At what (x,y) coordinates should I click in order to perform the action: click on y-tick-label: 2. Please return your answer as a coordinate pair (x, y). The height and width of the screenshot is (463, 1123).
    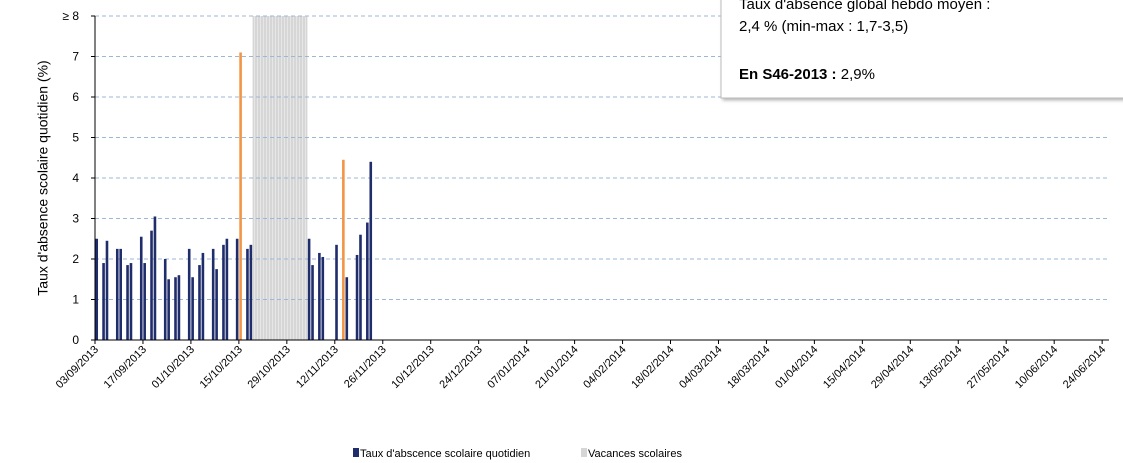
    Looking at the image, I should click on (75, 259).